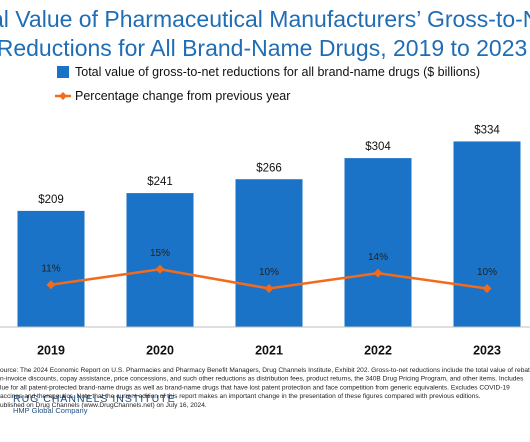 The image size is (530, 442). Describe the element at coordinates (182, 96) in the screenshot. I see `legend-label: Percentage change from previous year` at that location.